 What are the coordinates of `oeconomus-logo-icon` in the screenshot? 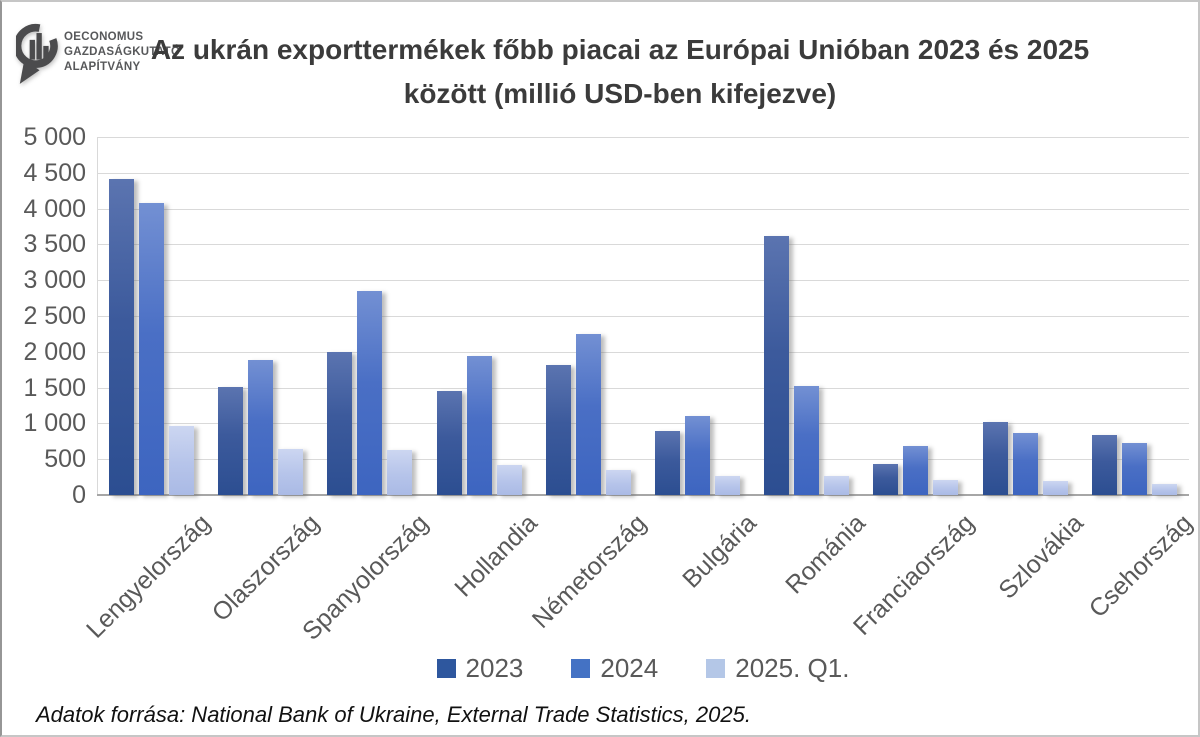 It's located at (37, 53).